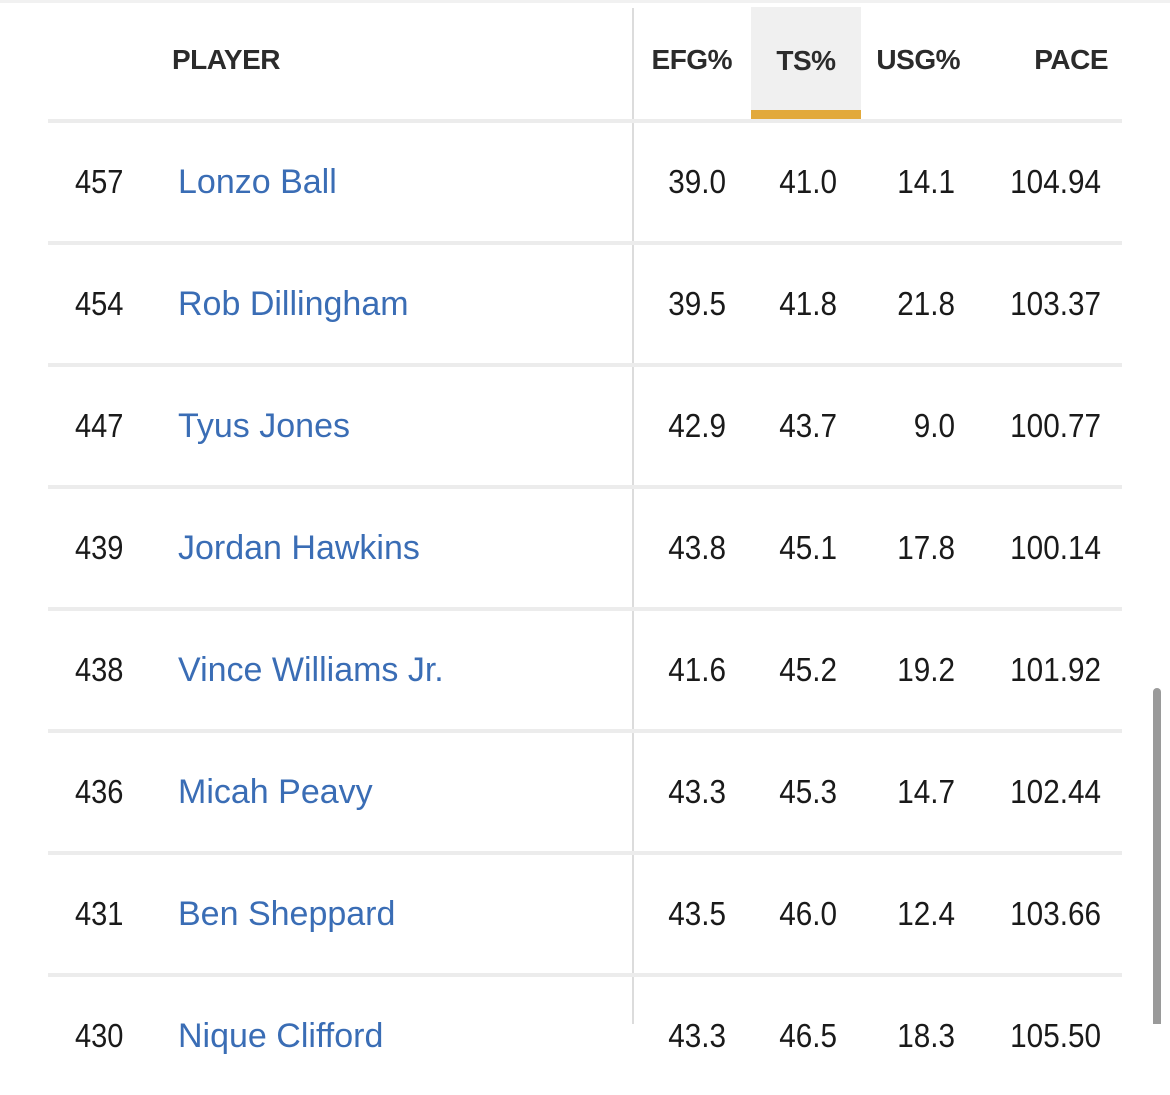  What do you see at coordinates (99, 303) in the screenshot?
I see `rank: 454` at bounding box center [99, 303].